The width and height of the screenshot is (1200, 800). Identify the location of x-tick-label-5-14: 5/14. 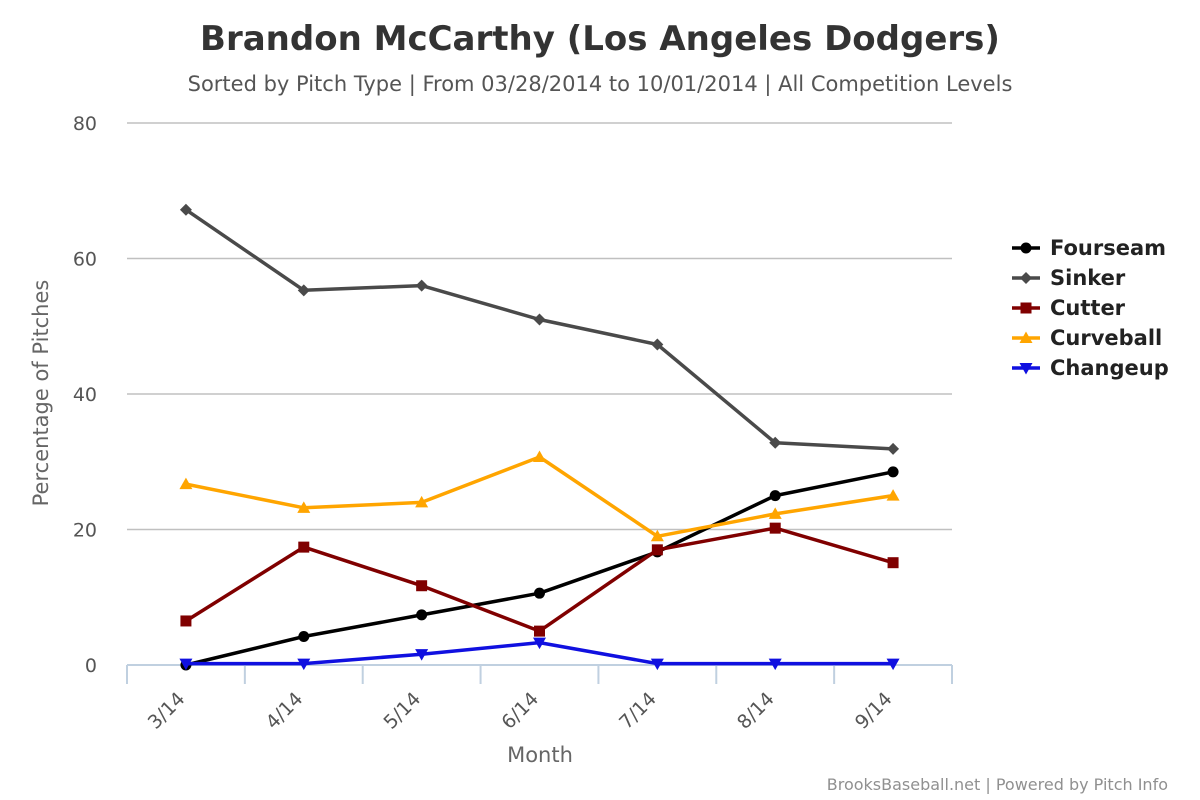
(402, 711).